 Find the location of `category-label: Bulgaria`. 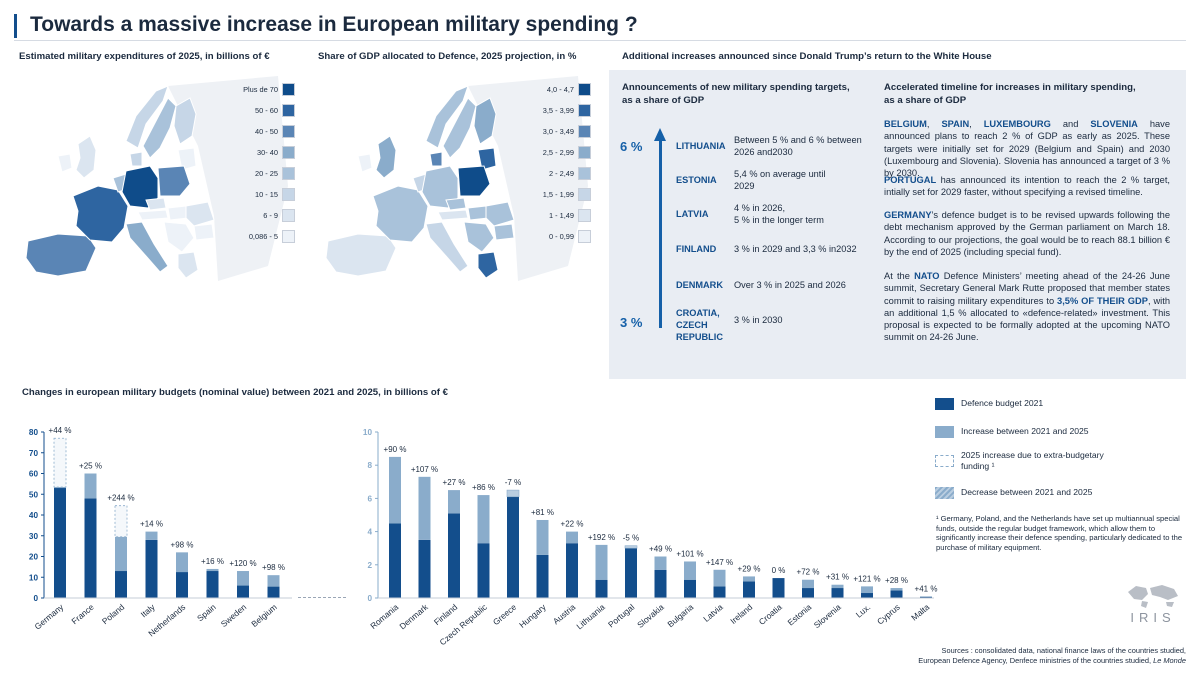

category-label: Bulgaria is located at coordinates (680, 616).